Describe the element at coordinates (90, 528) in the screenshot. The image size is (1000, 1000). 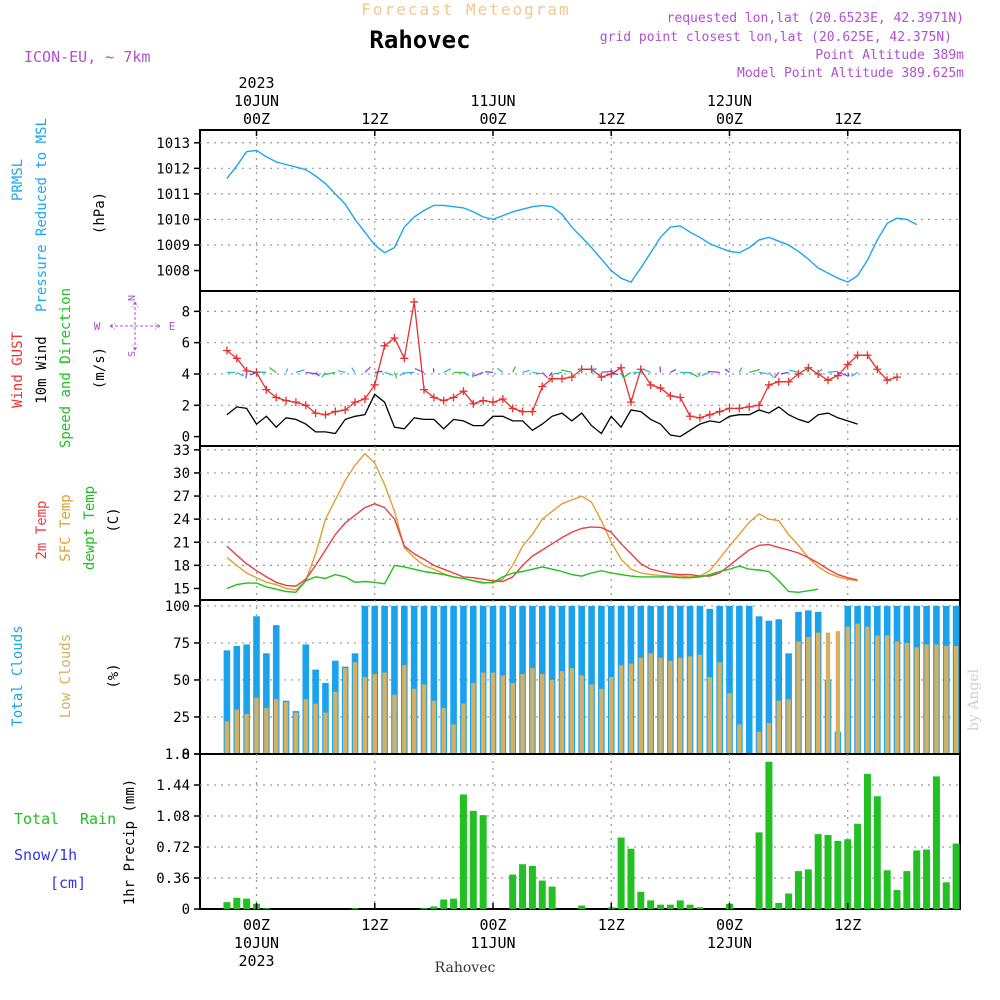
I see `dewpoint-label: dewpt Temp` at that location.